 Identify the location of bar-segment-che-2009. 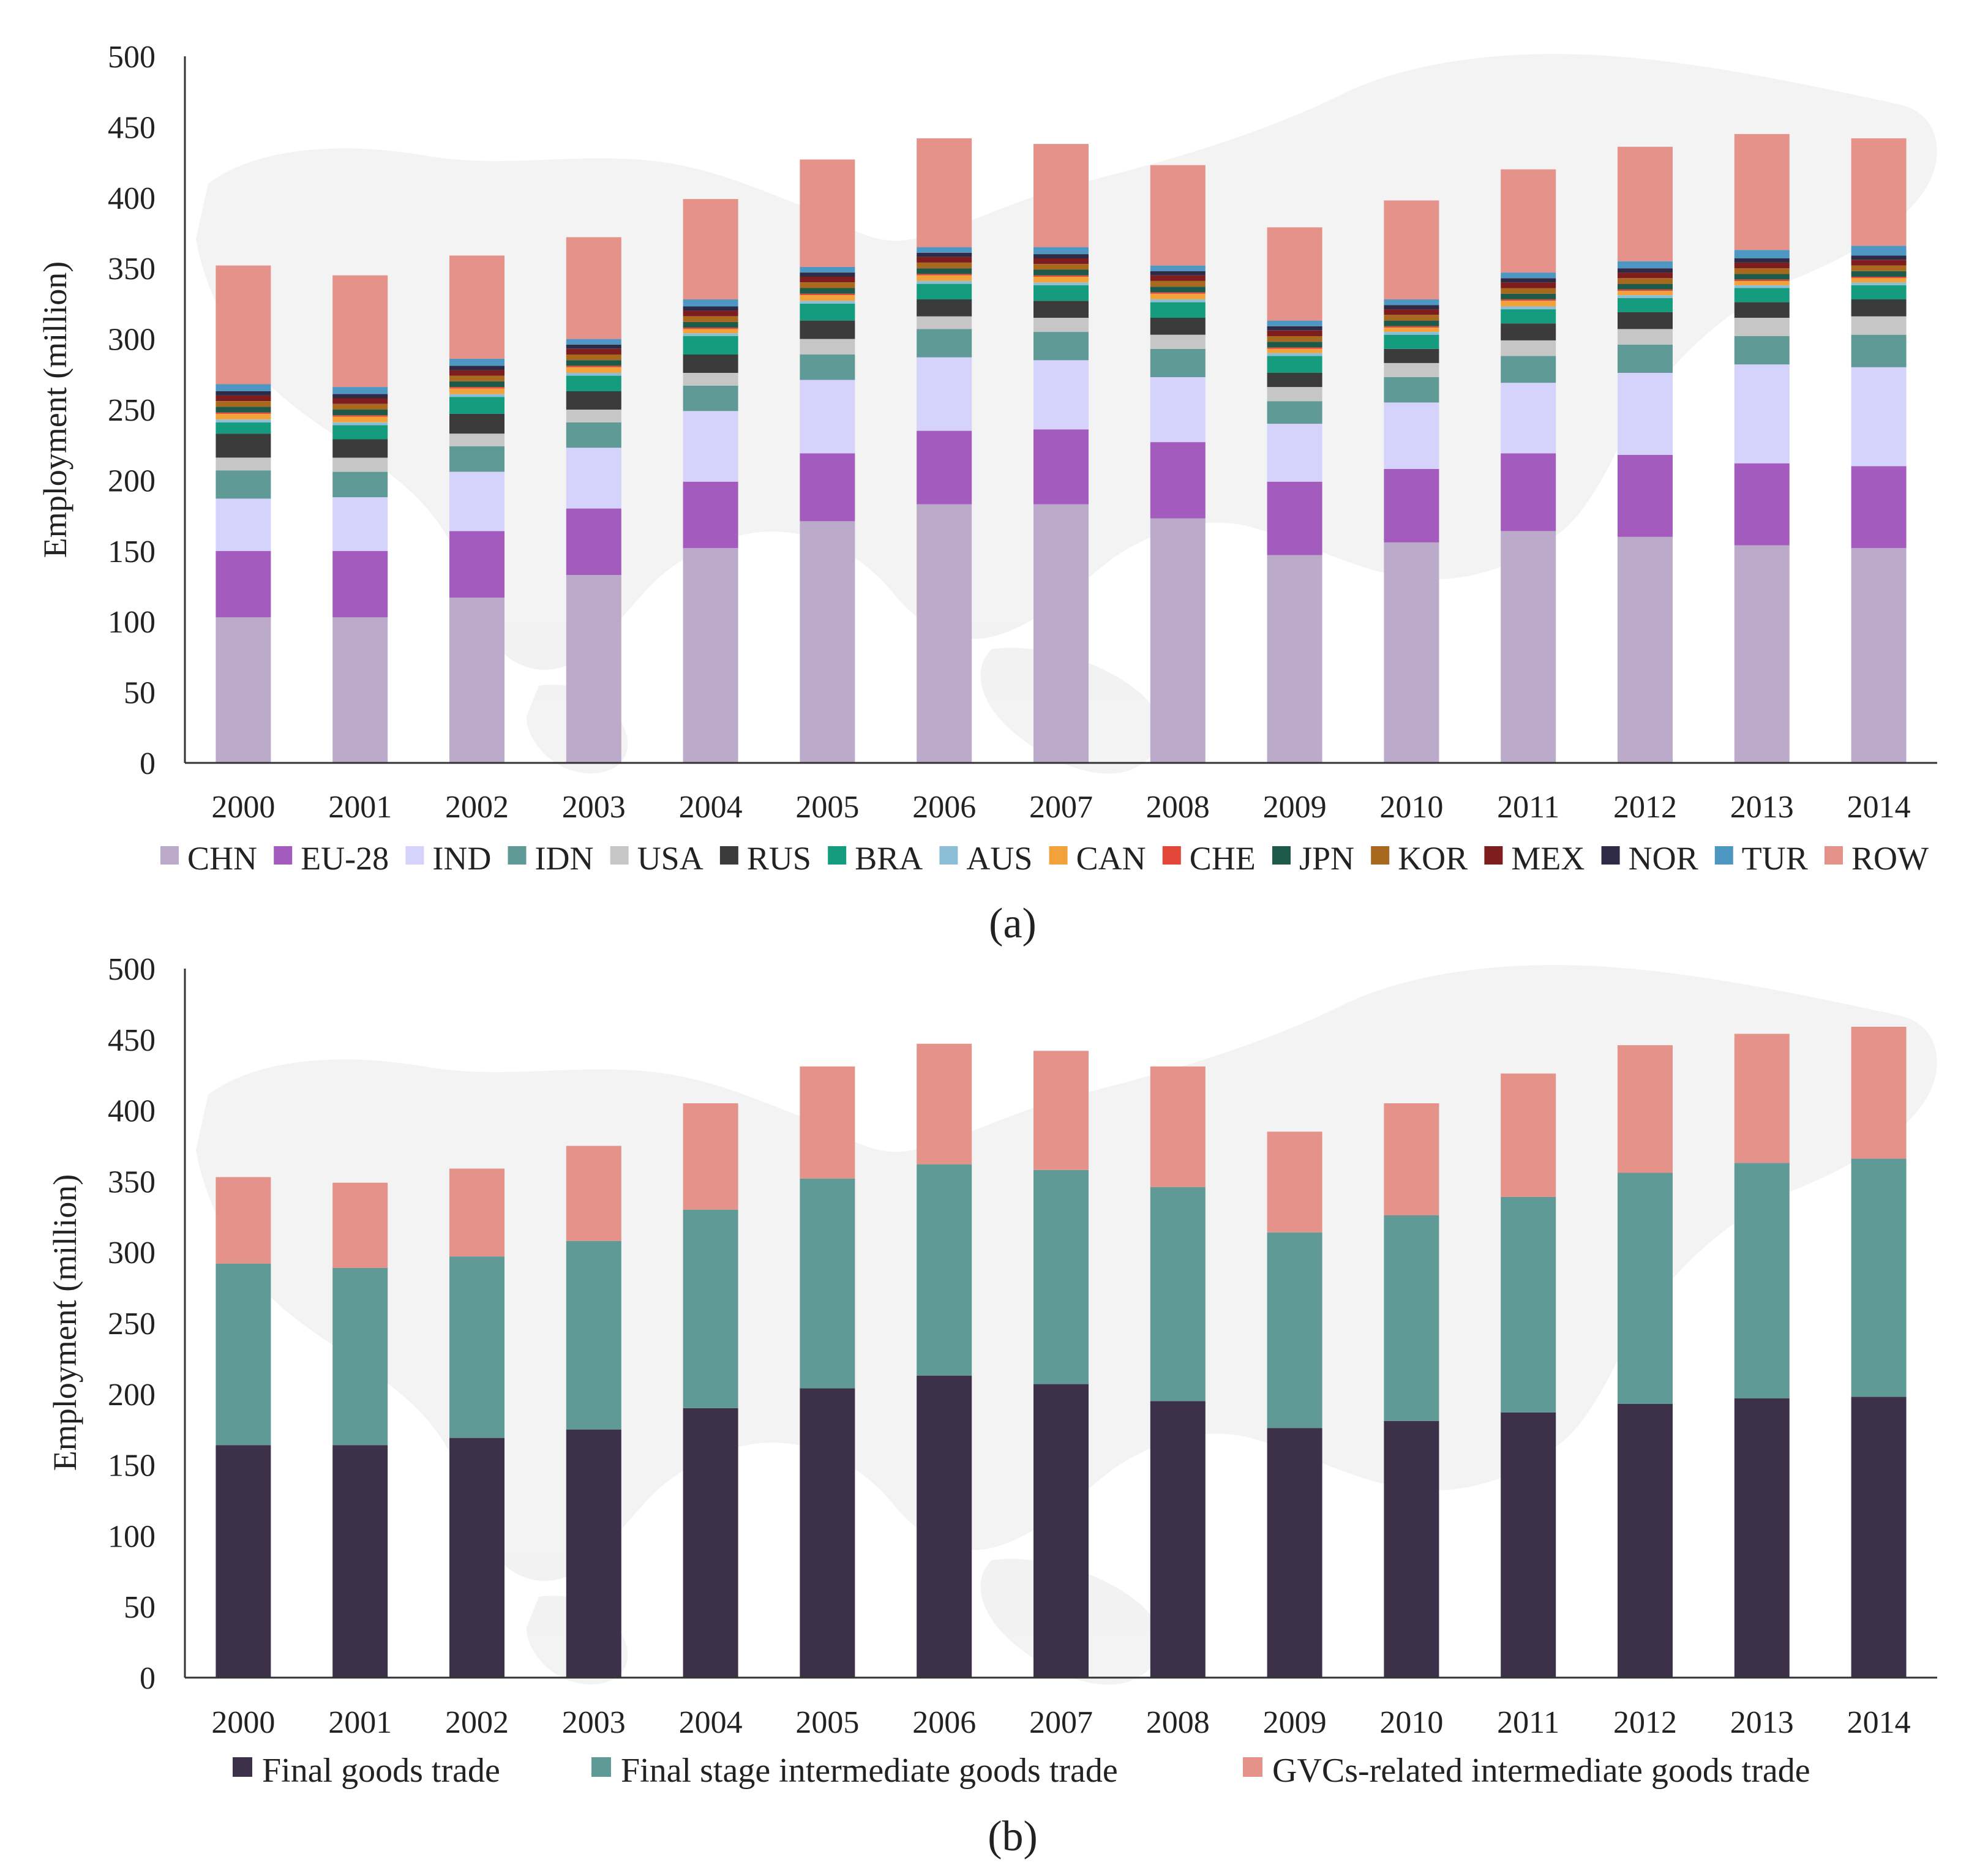
(1294, 348).